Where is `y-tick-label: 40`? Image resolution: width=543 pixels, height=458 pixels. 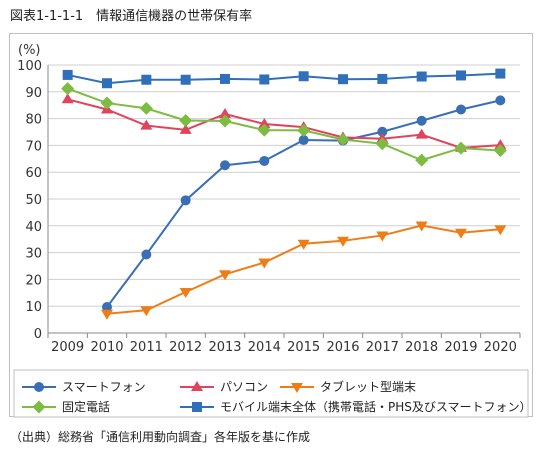
y-tick-label: 40 is located at coordinates (33, 227).